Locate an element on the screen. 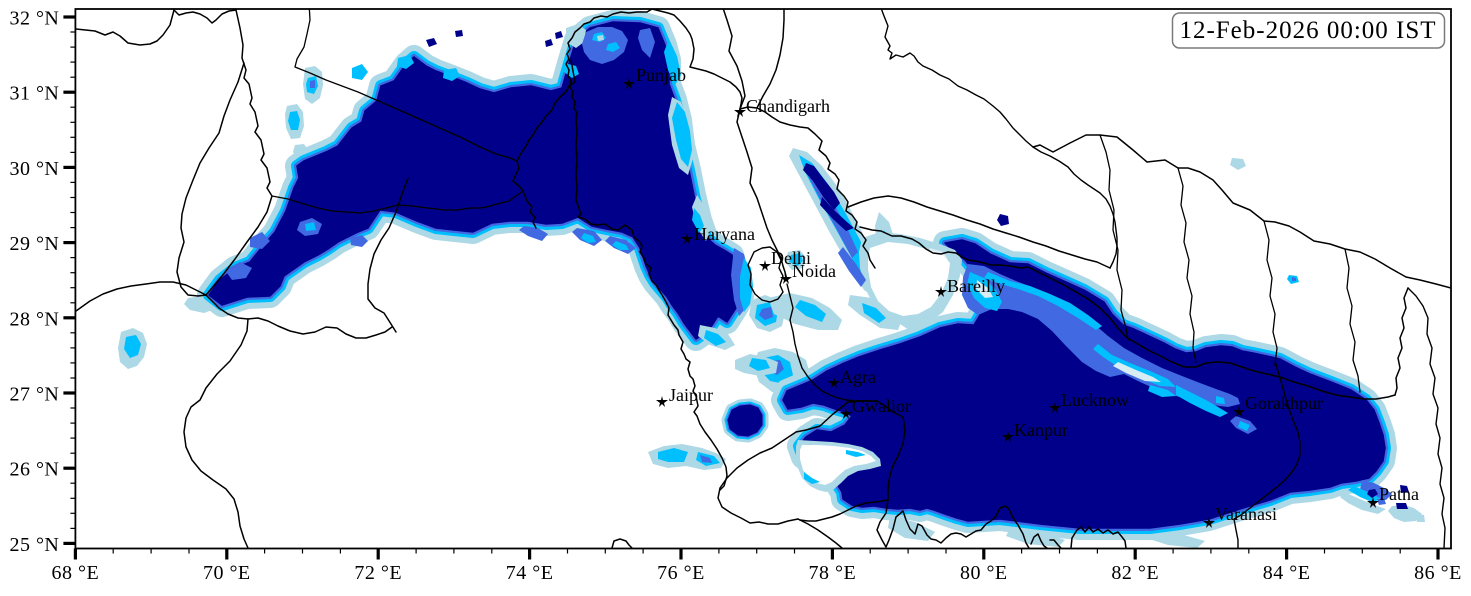 This screenshot has width=1471, height=596. svg-text: 84 °E is located at coordinates (1287, 573).